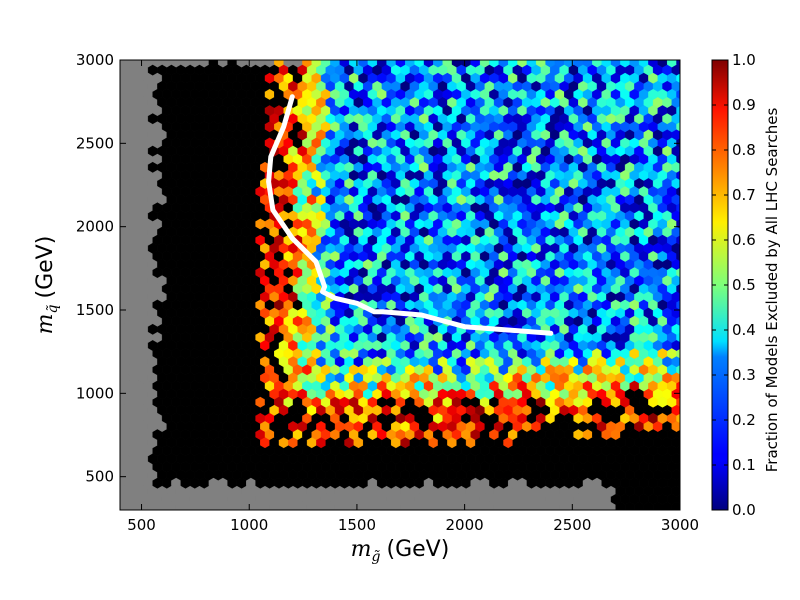  I want to click on exclusion-boundary-line, so click(410, 215).